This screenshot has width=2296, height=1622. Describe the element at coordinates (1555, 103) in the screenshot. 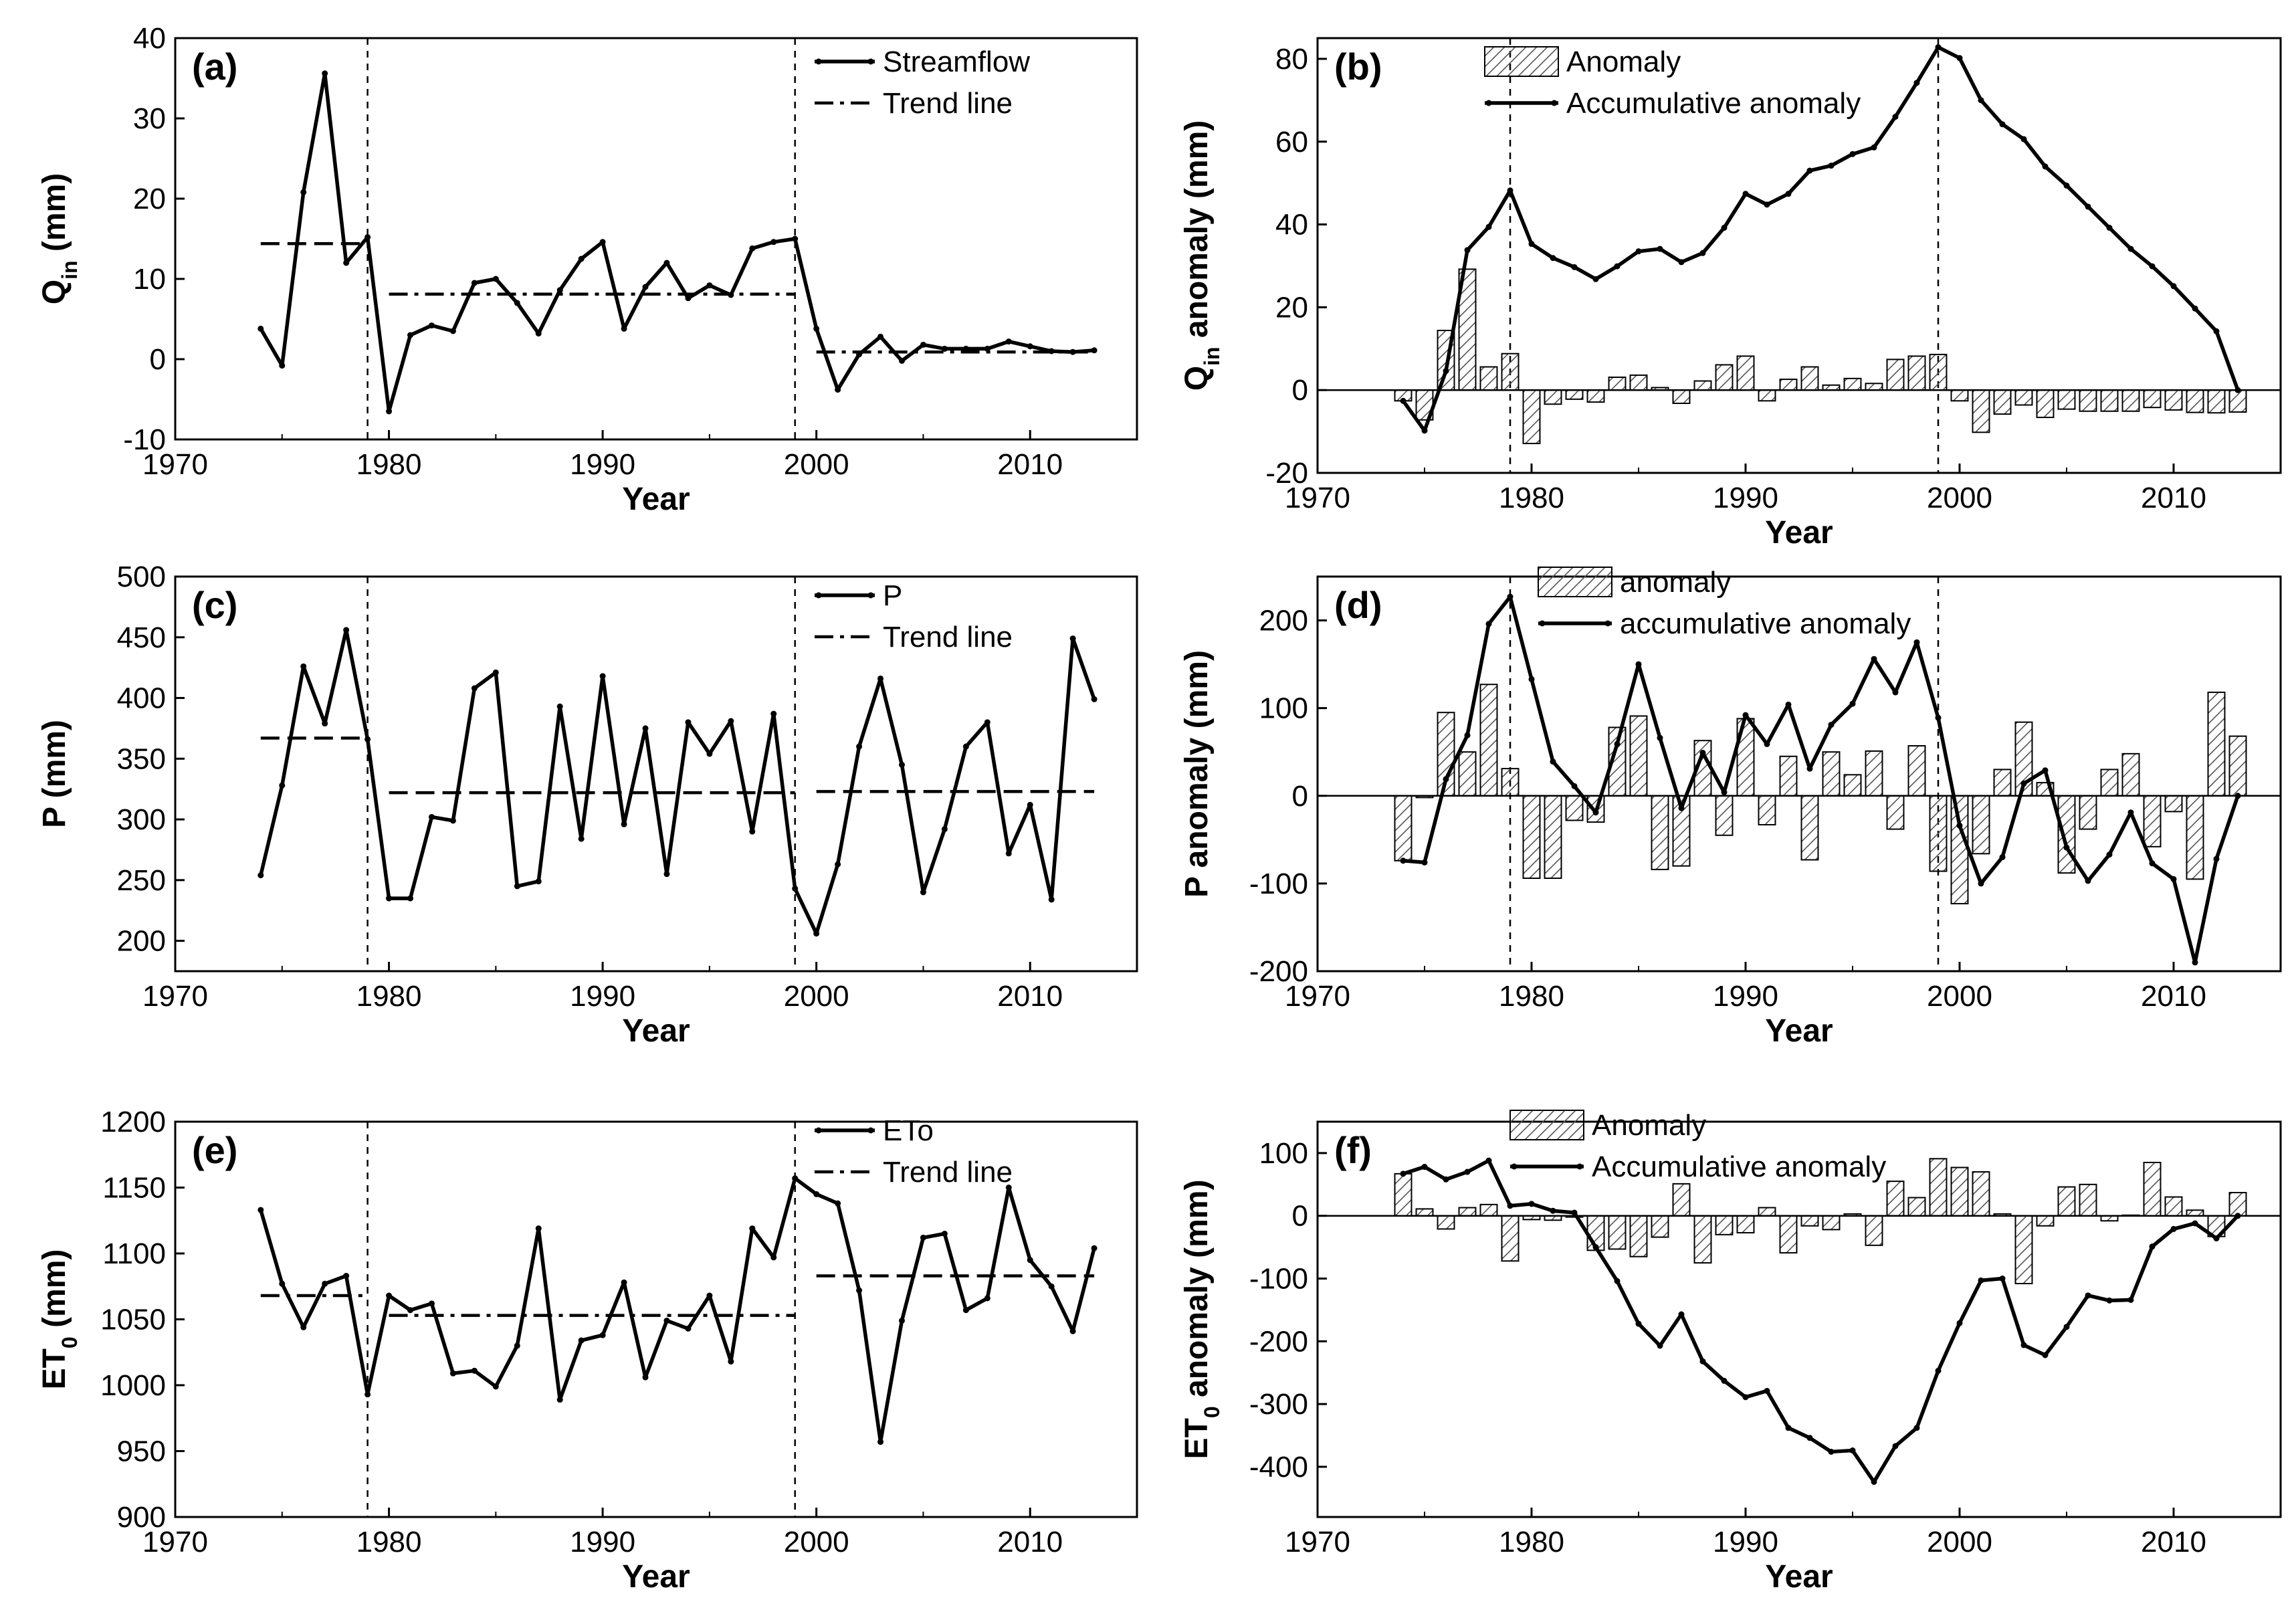

I see `legend-swatch-point` at that location.